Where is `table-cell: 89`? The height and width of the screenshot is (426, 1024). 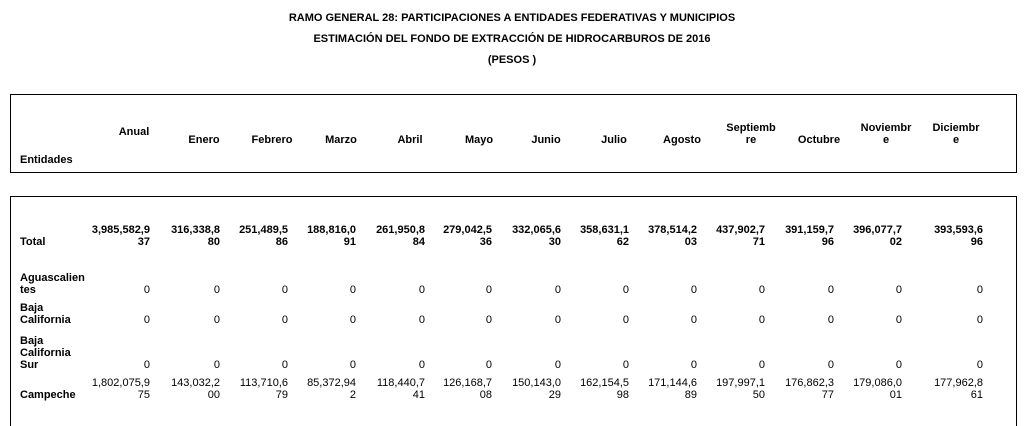 table-cell: 89 is located at coordinates (690, 395).